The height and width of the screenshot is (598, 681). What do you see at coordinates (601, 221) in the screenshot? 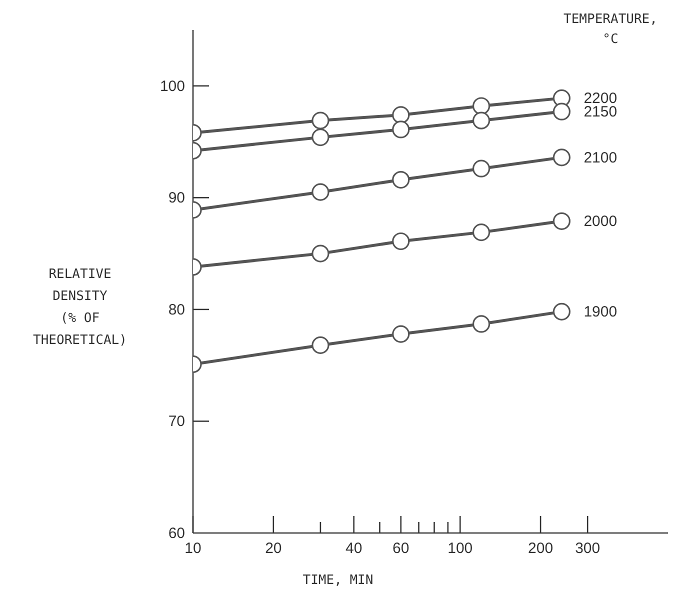
I see `series-label: 2000` at bounding box center [601, 221].